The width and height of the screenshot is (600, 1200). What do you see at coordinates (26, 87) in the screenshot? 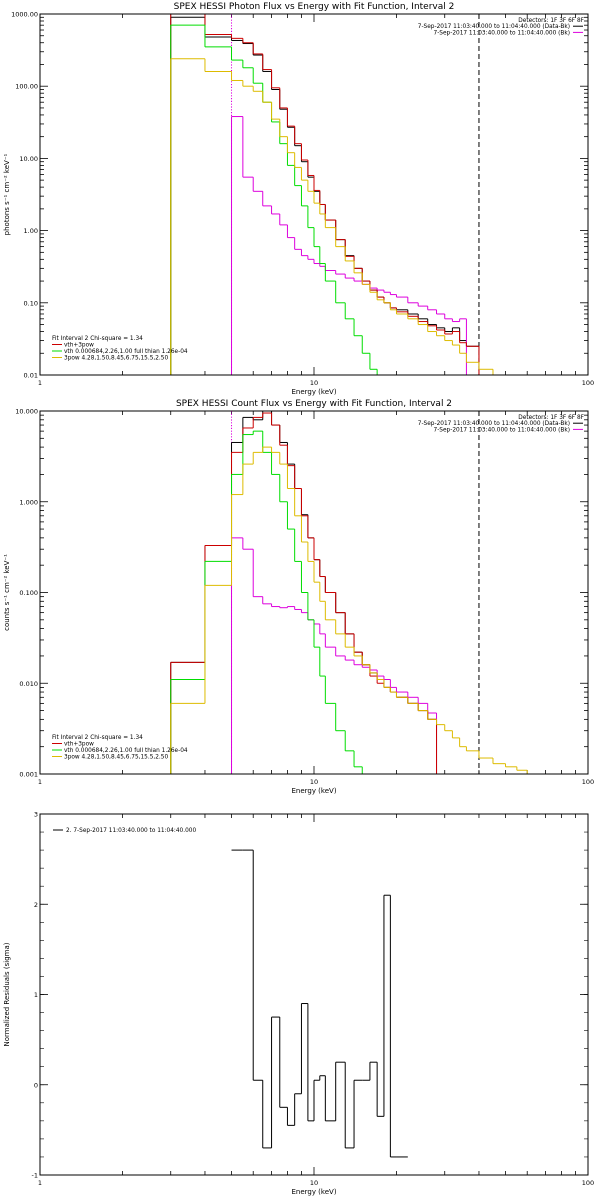
I see `y-tick-label: 100.00` at bounding box center [26, 87].